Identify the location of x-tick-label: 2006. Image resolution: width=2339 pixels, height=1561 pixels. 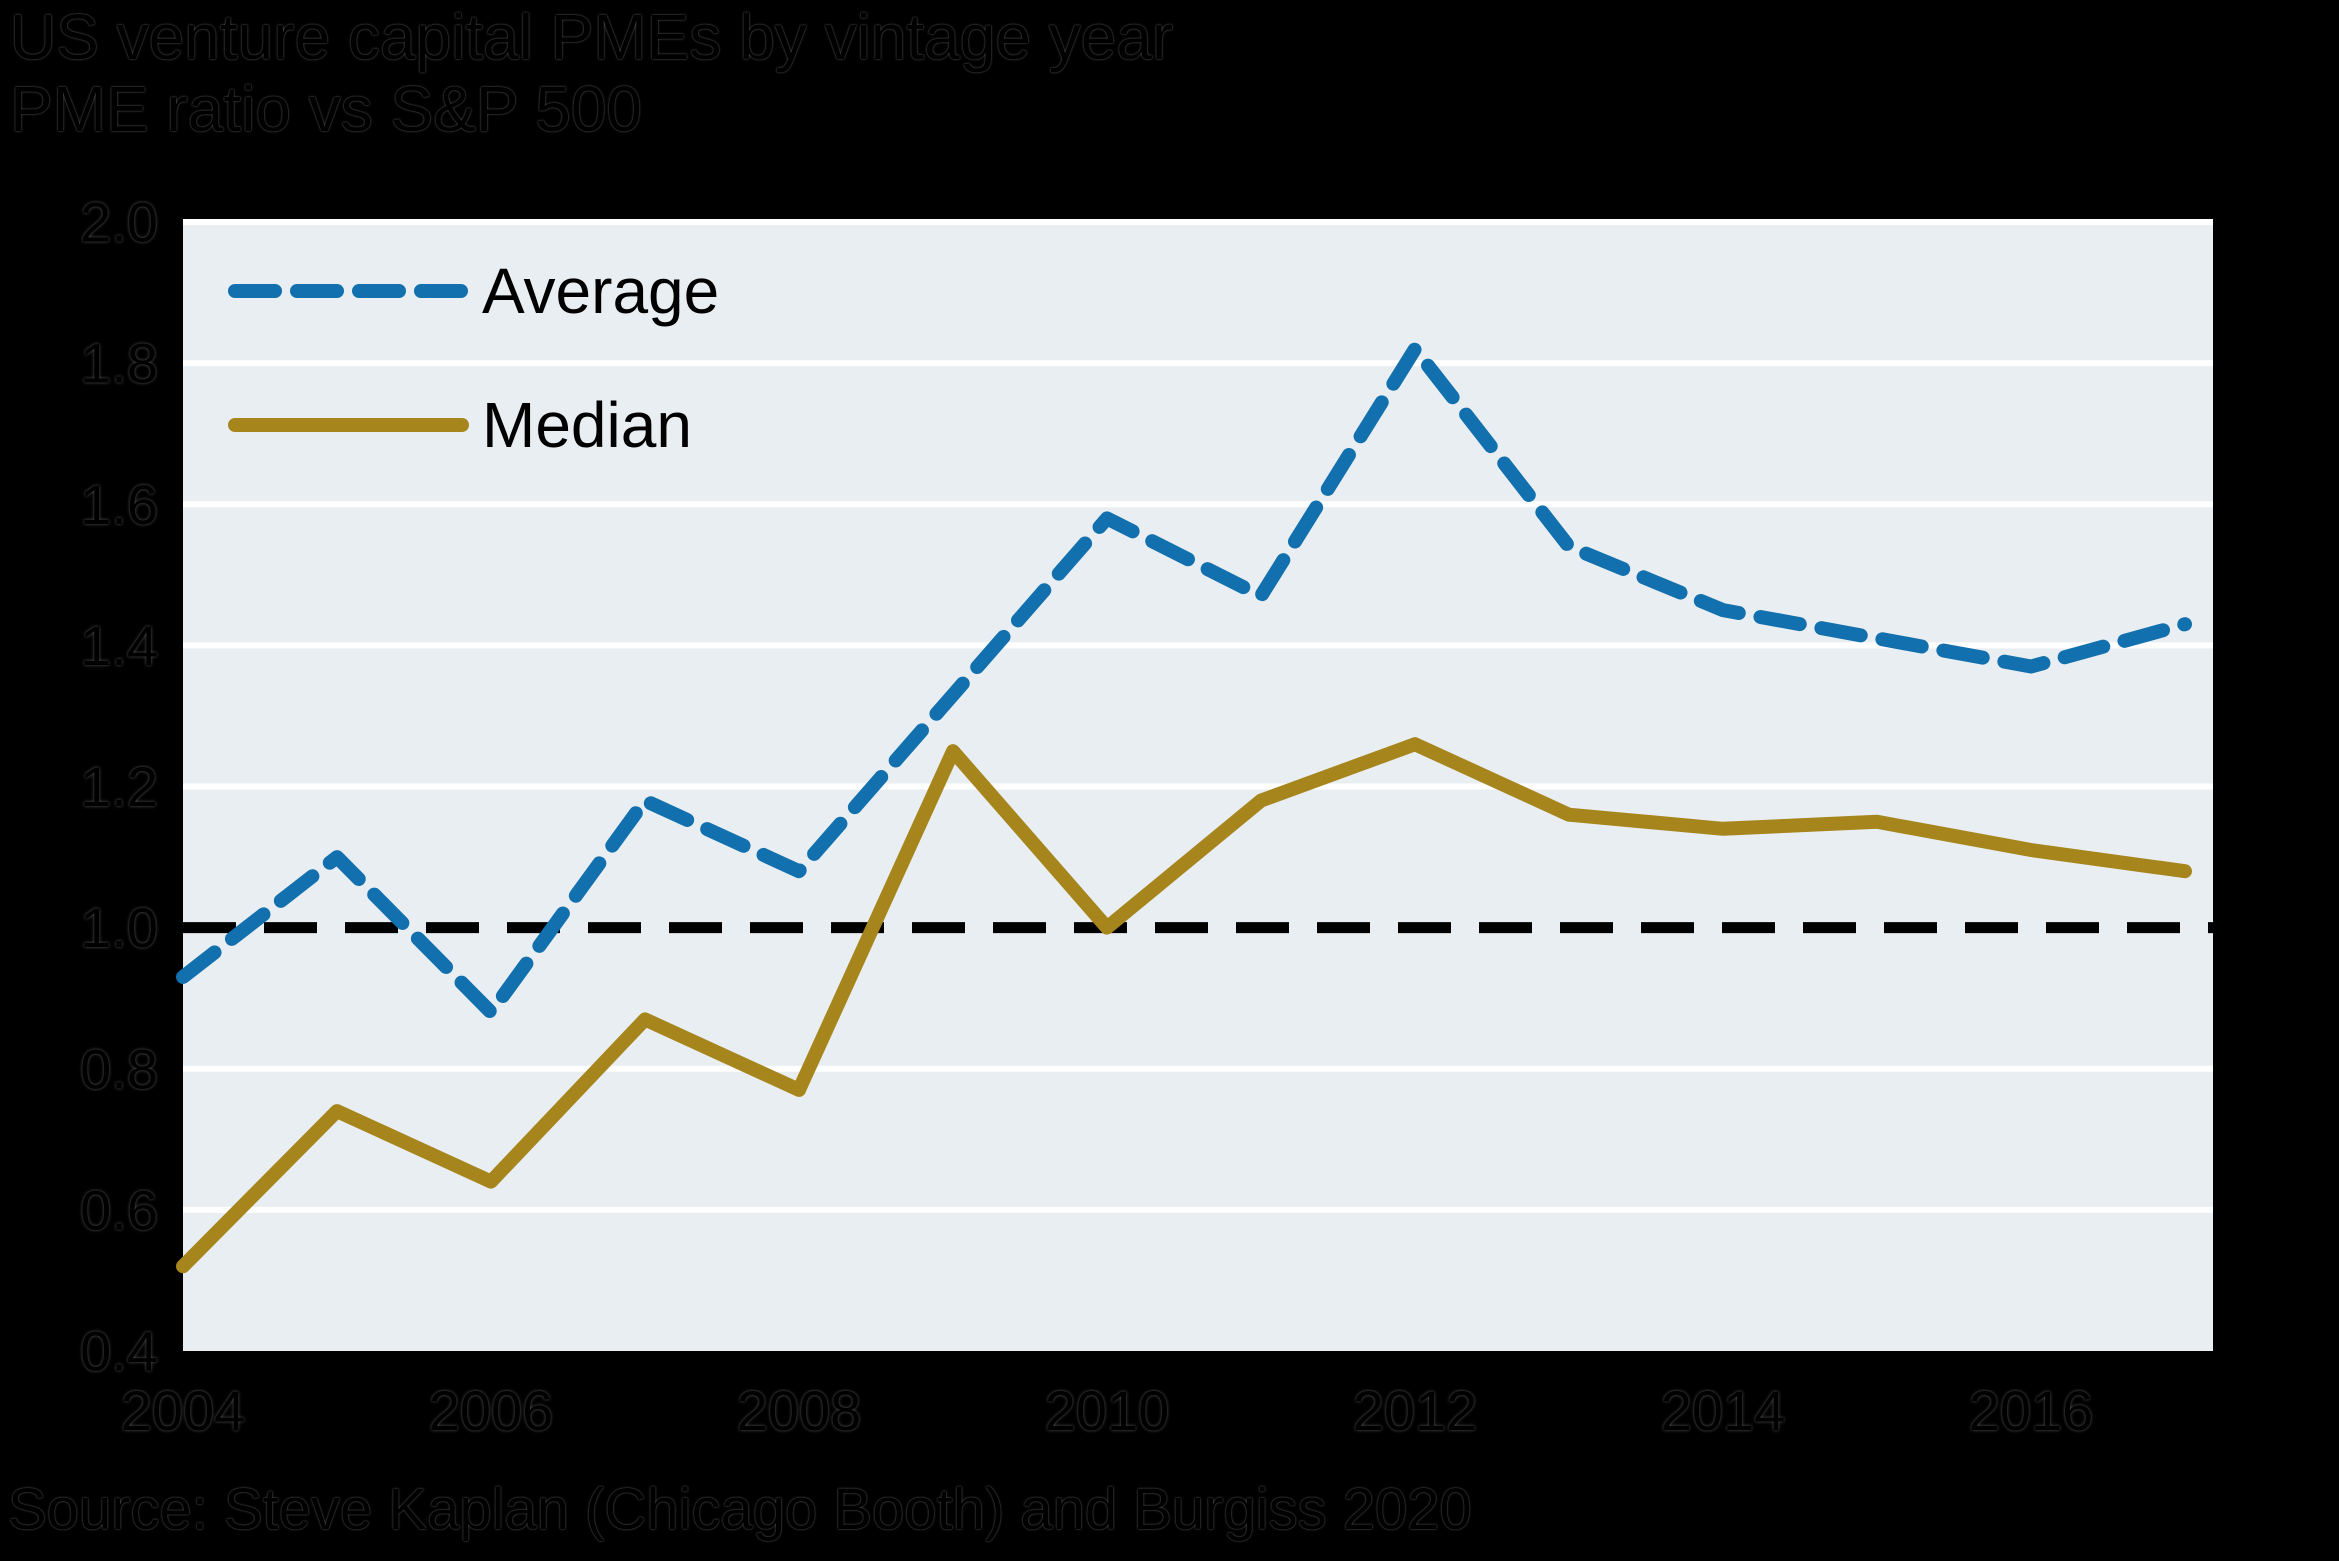
(491, 1410).